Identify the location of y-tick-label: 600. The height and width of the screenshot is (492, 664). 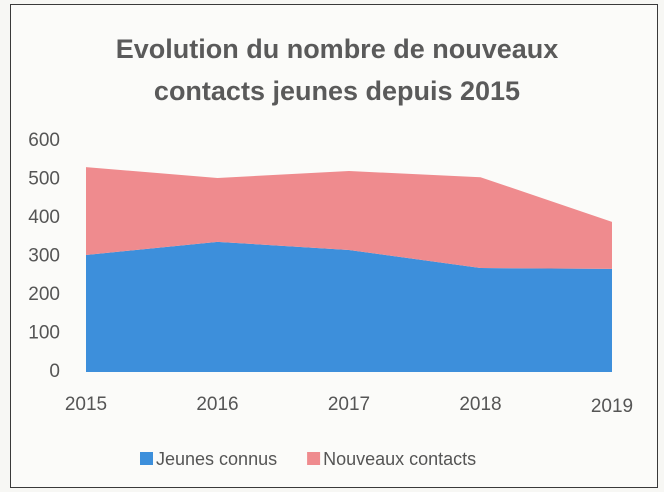
(44, 140).